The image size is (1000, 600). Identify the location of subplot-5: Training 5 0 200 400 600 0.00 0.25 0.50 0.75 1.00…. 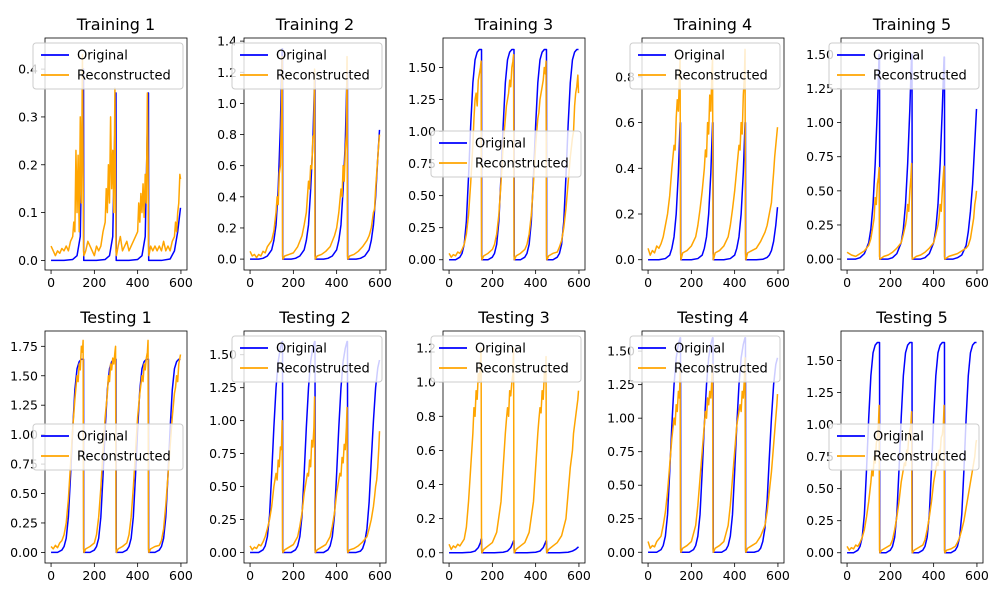
(897, 152).